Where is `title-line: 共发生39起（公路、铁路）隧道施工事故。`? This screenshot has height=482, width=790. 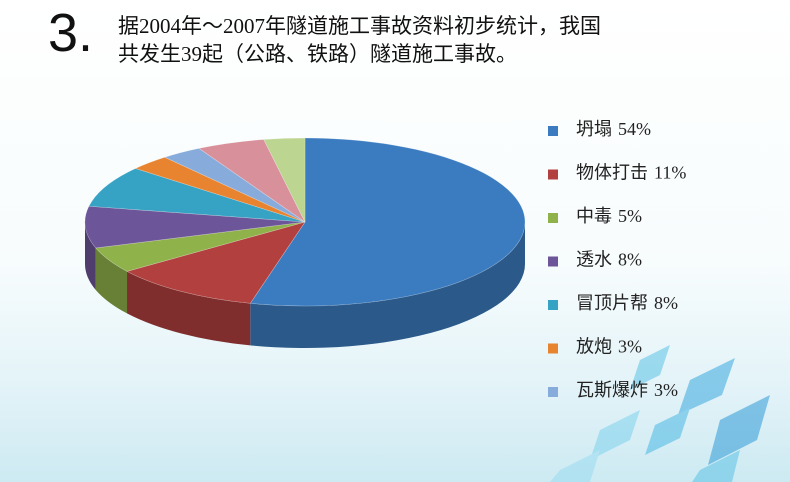
title-line: 共发生39起（公路、铁路）隧道施工事故。 is located at coordinates (317, 54).